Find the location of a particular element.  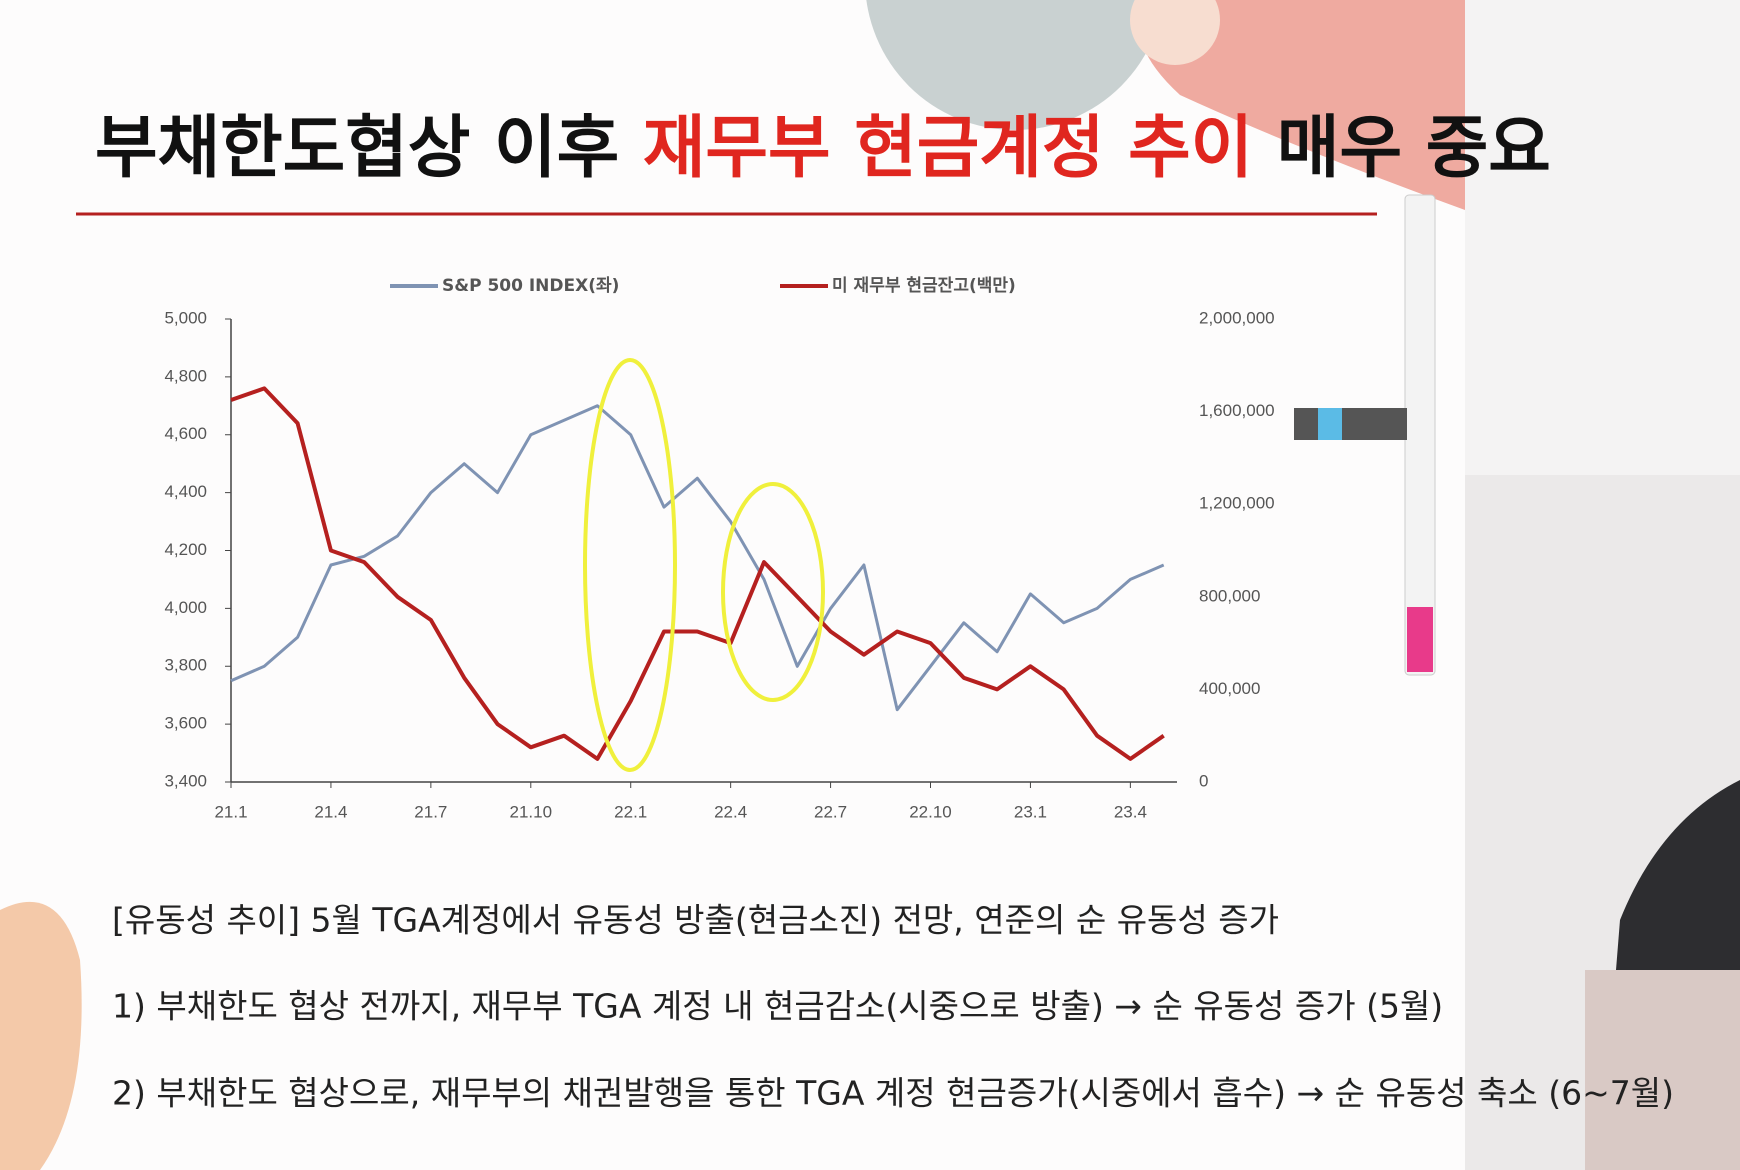

x-tick-label: 22.4 is located at coordinates (730, 811).